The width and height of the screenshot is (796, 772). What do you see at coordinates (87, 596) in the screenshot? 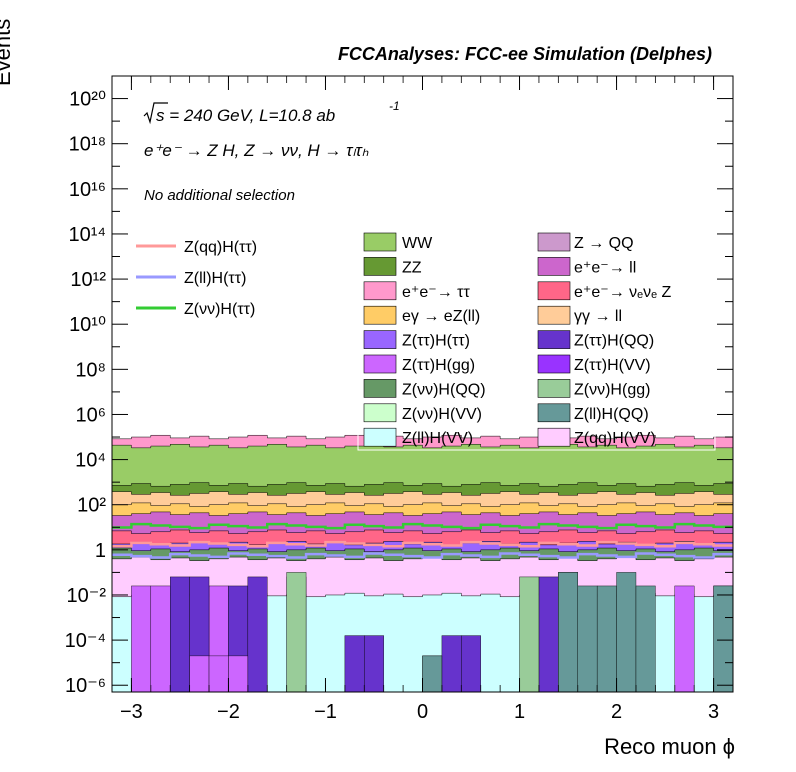
I see `y-tick-label: 10⁻²` at bounding box center [87, 596].